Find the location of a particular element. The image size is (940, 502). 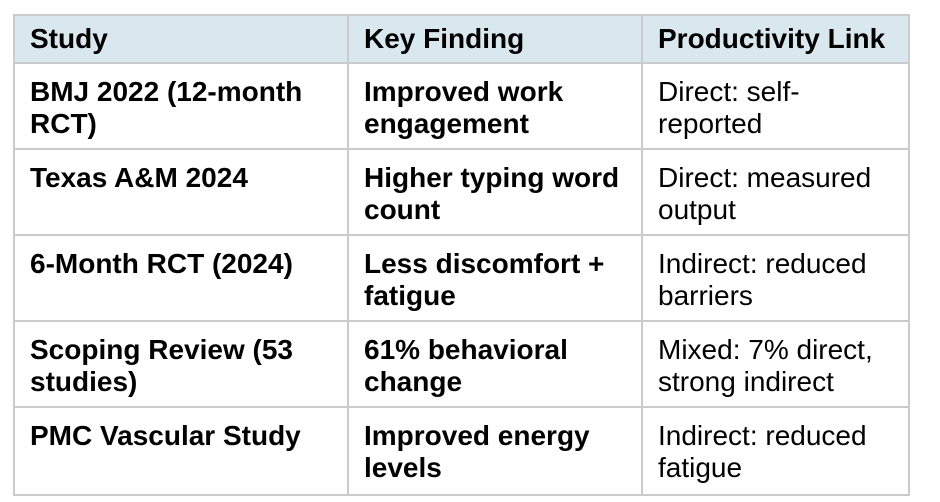

column-header-key-finding: Key Finding is located at coordinates (495, 39).